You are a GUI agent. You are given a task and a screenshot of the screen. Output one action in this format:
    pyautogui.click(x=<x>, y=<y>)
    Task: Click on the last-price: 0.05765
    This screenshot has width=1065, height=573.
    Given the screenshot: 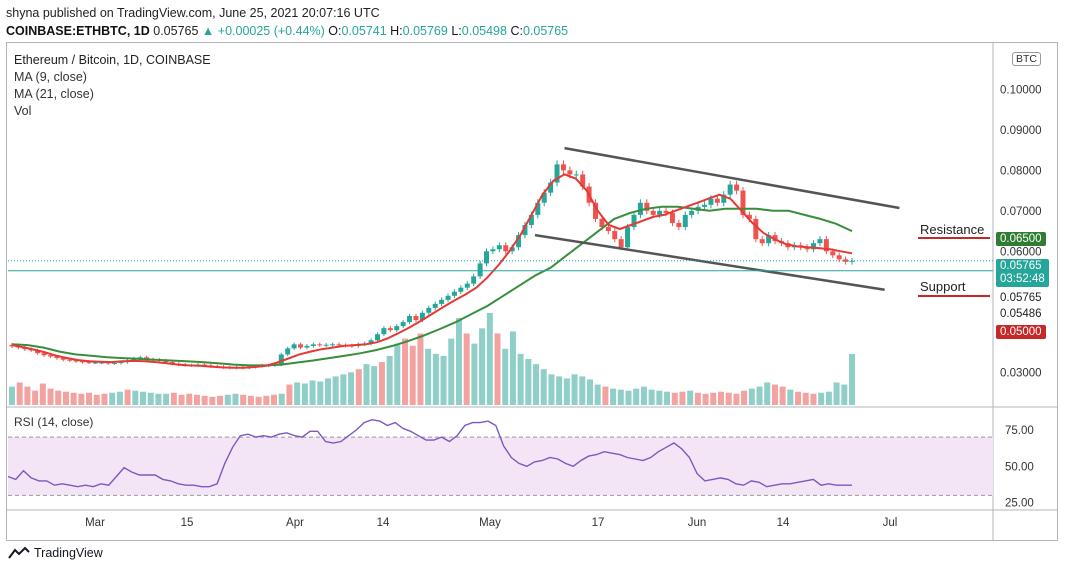 What is the action you would take?
    pyautogui.click(x=176, y=31)
    